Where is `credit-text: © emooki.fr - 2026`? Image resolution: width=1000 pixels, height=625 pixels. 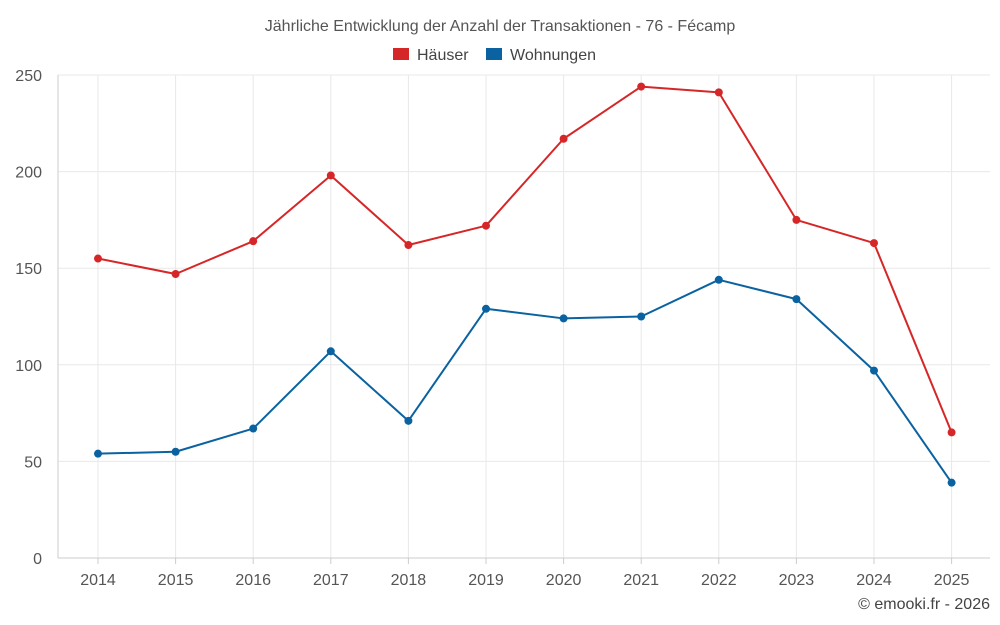
credit-text: © emooki.fr - 2026 is located at coordinates (924, 604).